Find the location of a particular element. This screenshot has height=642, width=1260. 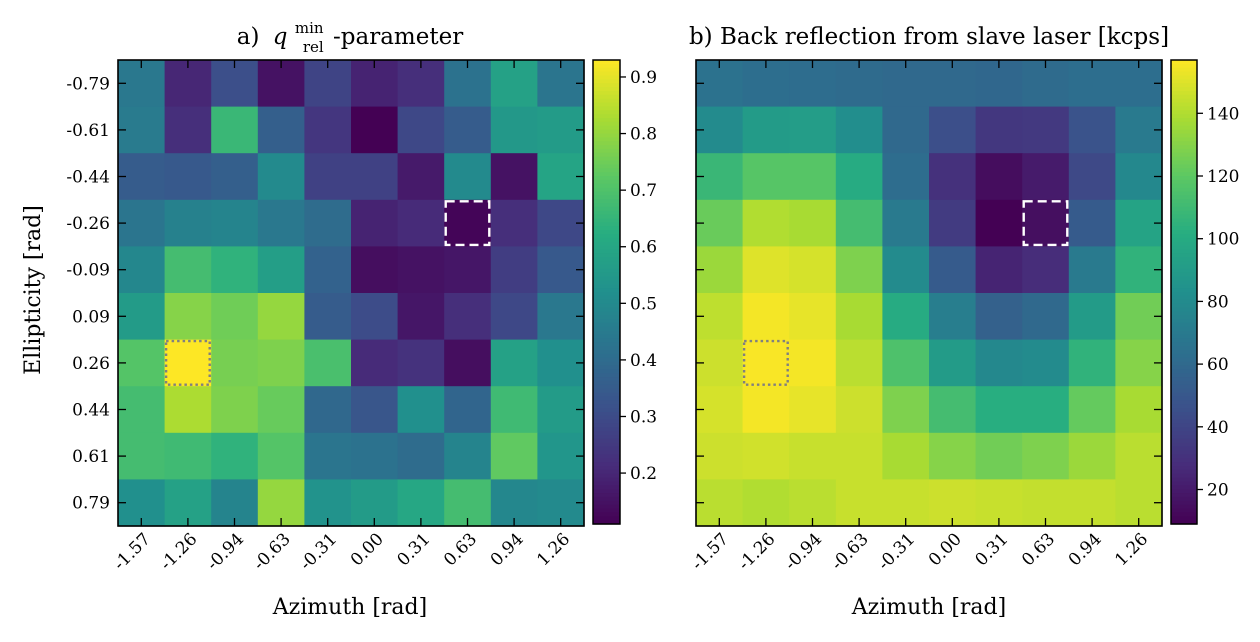

x-tick-label: -1.57 is located at coordinates (132, 551).